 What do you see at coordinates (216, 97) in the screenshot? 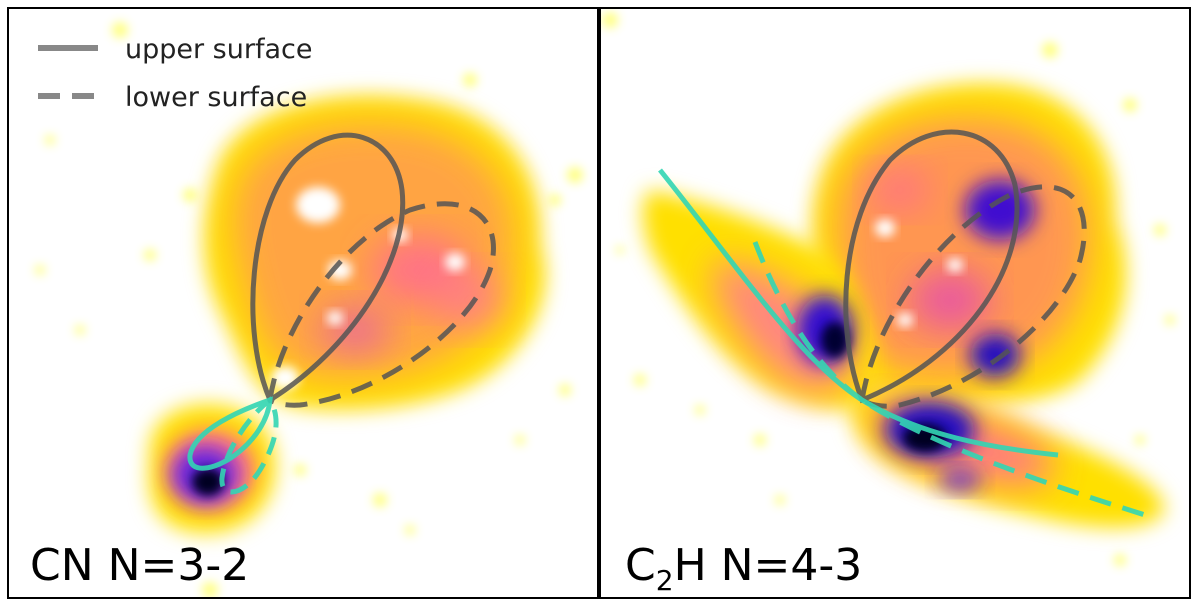
I see `legend-lower-label: lower surface` at bounding box center [216, 97].